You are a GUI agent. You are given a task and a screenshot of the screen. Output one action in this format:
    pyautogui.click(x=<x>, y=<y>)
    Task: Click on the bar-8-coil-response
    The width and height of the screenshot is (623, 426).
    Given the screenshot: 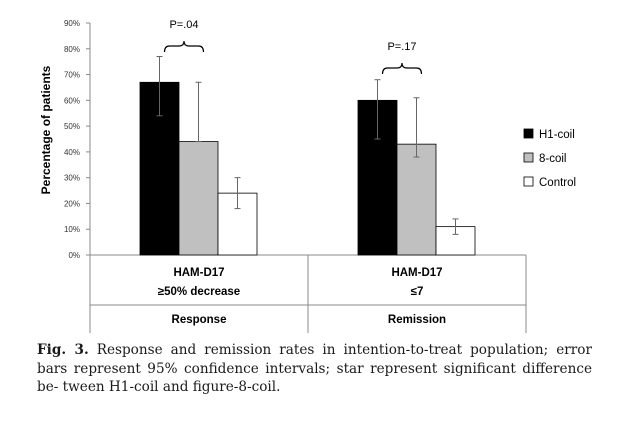 What is the action you would take?
    pyautogui.click(x=198, y=198)
    